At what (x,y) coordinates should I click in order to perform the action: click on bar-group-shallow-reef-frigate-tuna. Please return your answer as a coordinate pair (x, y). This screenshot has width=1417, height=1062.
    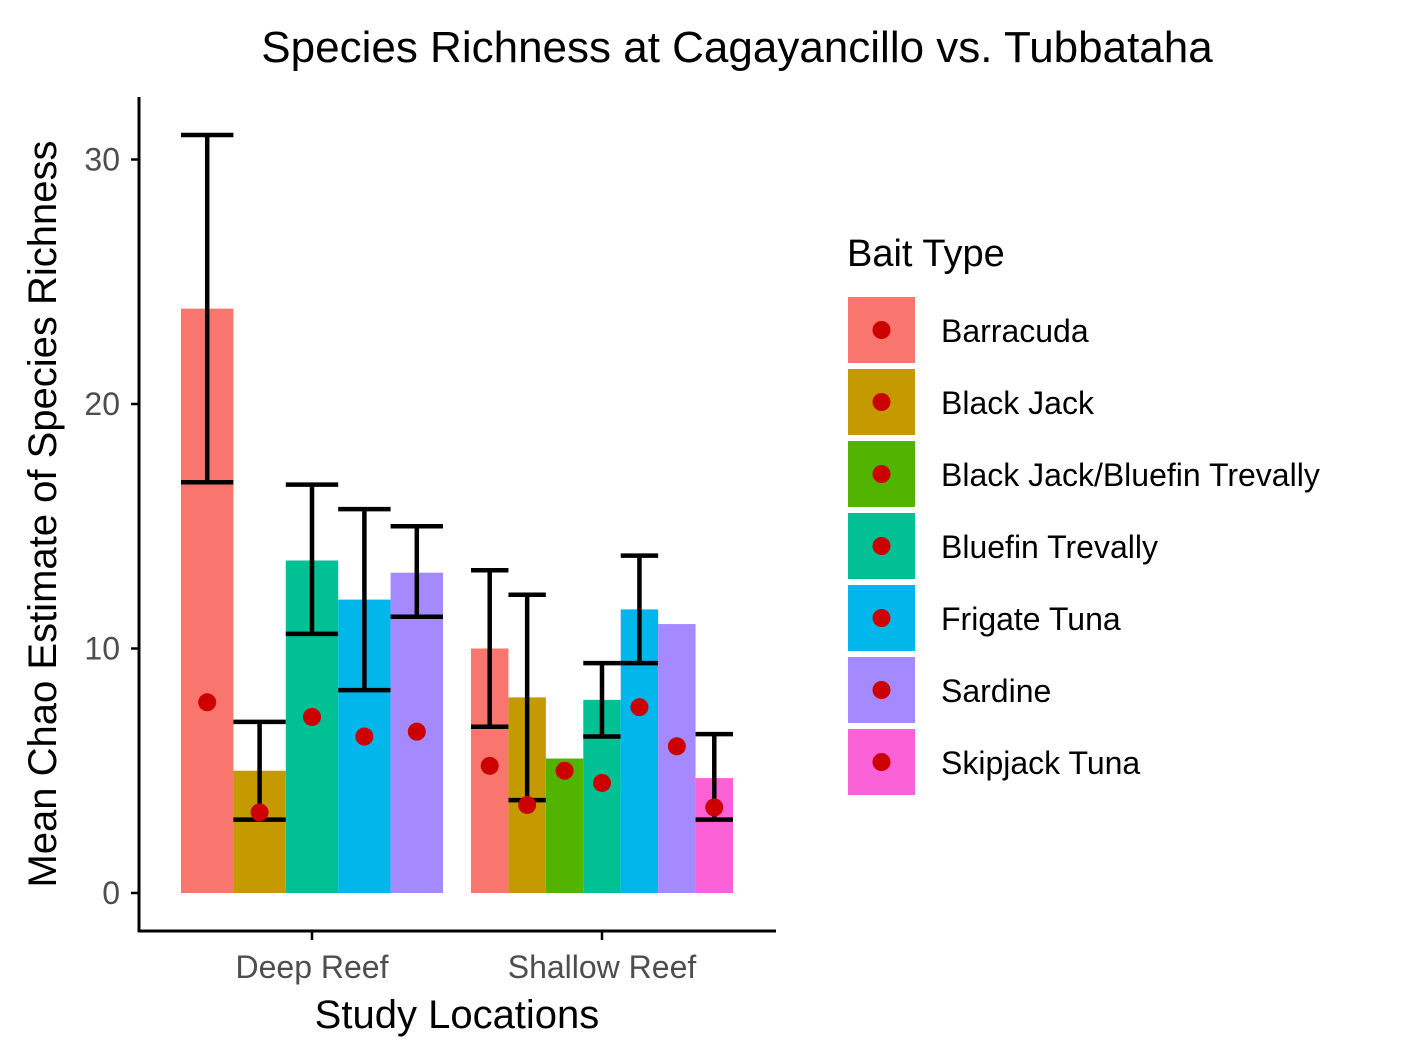
    Looking at the image, I should click on (639, 723).